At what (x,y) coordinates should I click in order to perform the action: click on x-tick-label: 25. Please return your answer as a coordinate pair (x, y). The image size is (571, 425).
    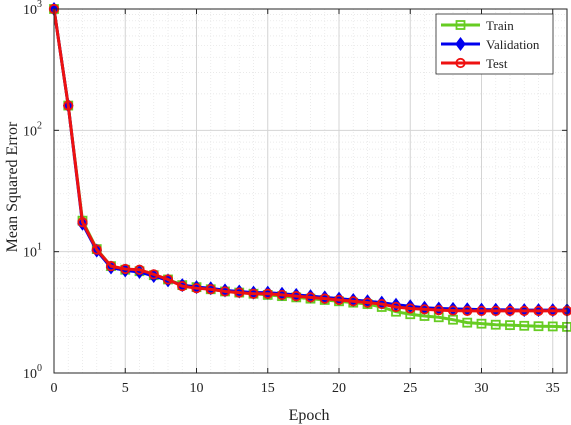
    Looking at the image, I should click on (410, 388).